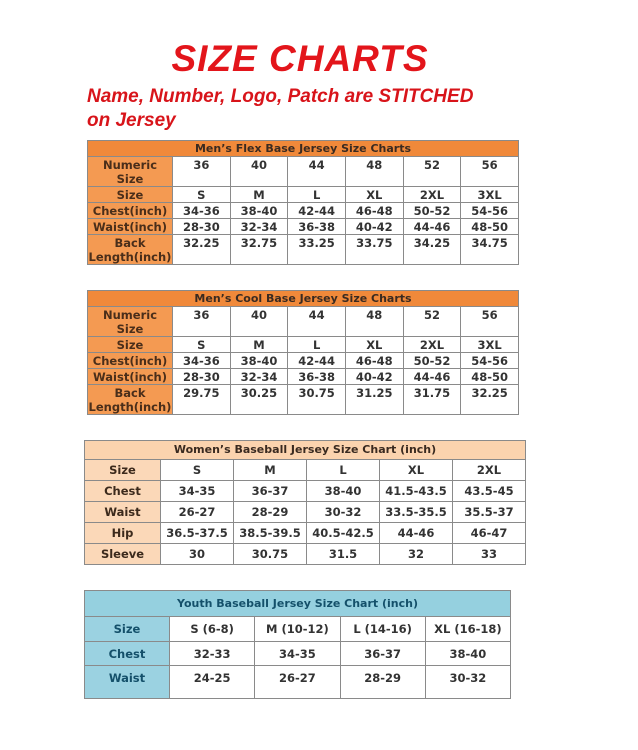 The width and height of the screenshot is (638, 750). I want to click on table-row: Numeric Size 36 40 44 48 52 56, so click(303, 171).